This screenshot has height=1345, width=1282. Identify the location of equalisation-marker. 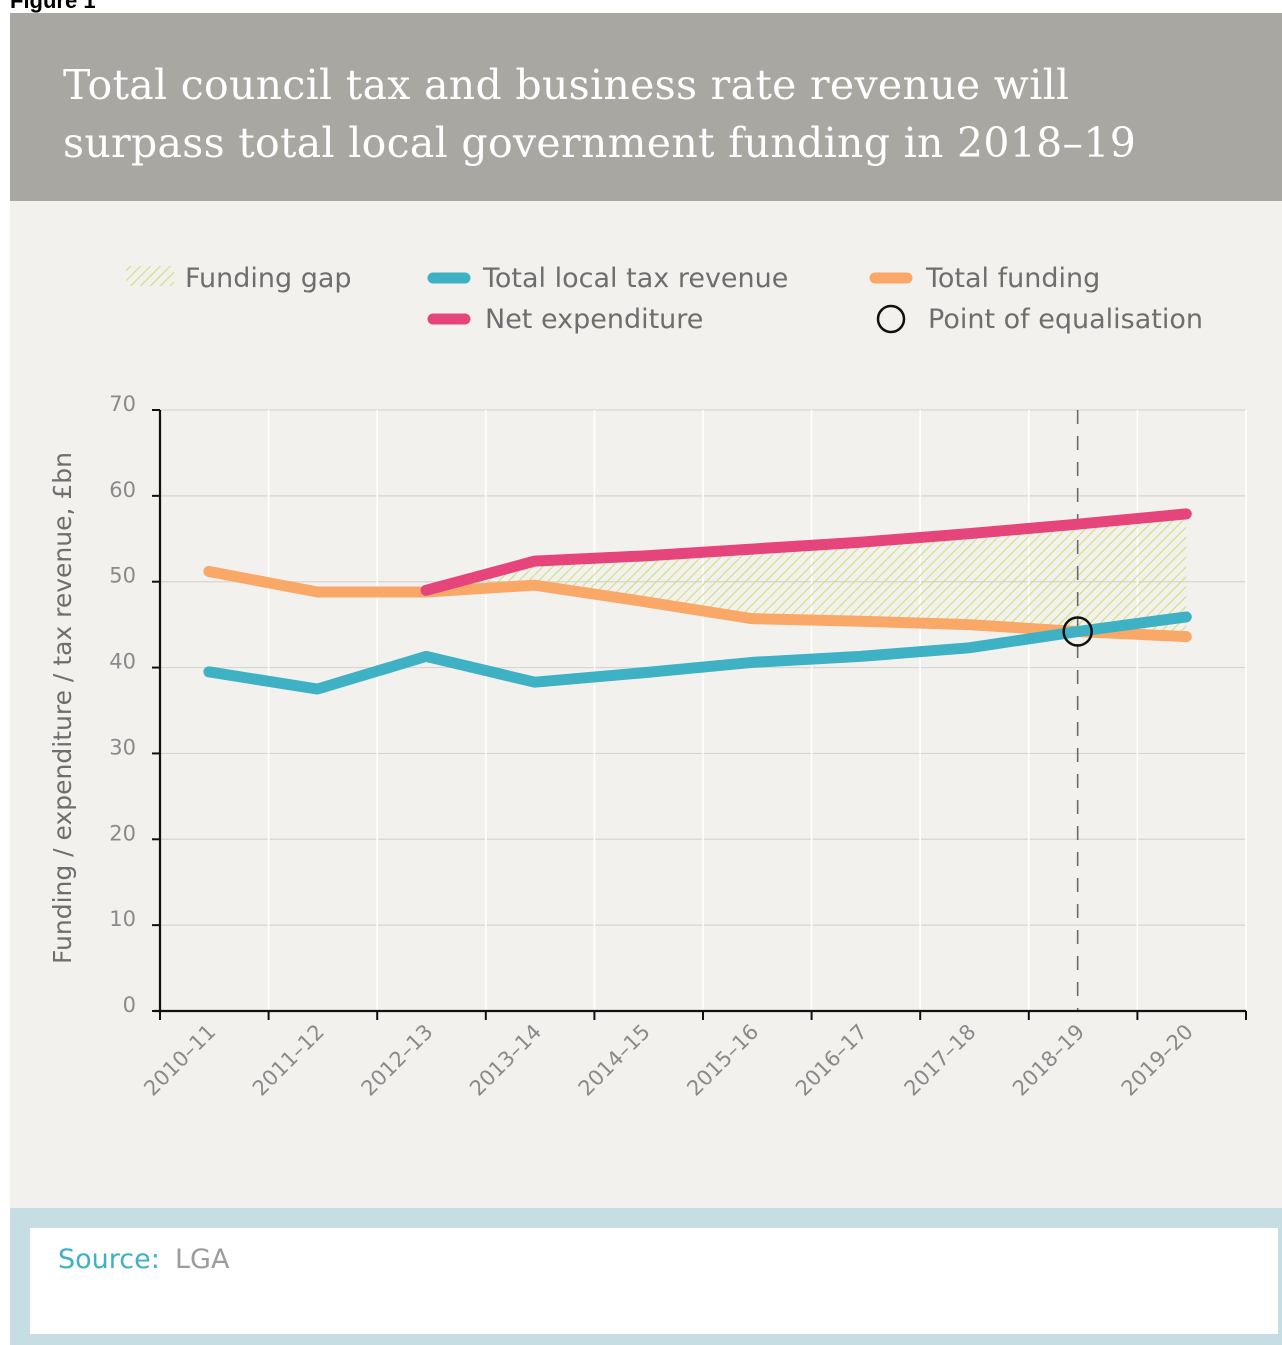
(1077, 631).